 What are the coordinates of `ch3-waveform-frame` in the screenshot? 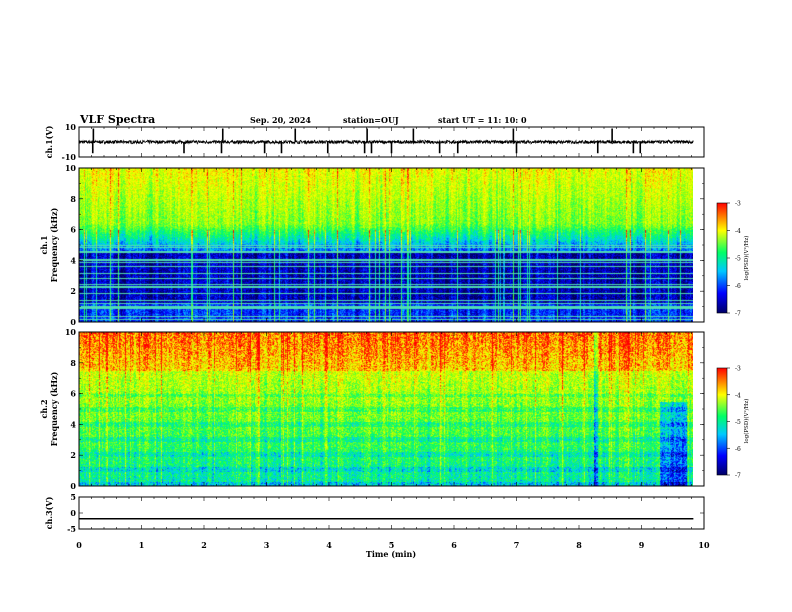 It's located at (391, 513).